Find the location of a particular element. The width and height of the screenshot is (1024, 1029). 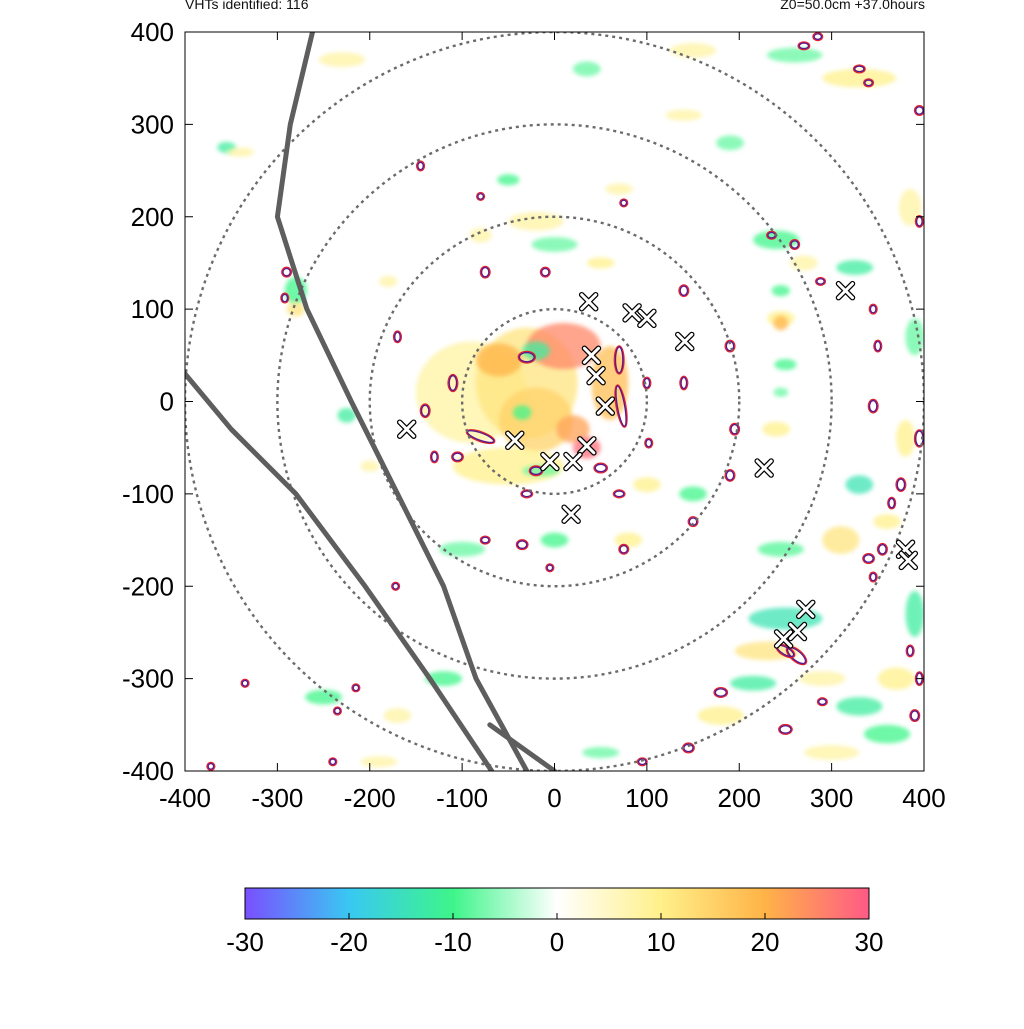

colorbar: -30 -20 -10 0 10 20 30 is located at coordinates (554, 922).